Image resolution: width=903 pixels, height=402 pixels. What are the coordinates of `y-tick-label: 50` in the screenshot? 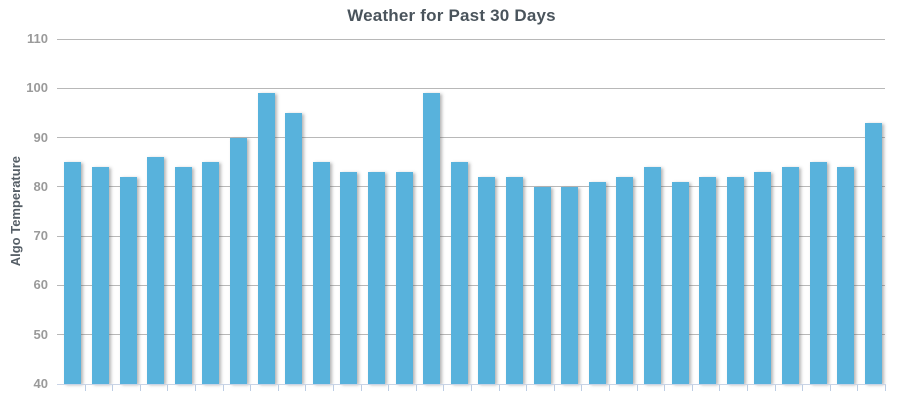 It's located at (40, 334).